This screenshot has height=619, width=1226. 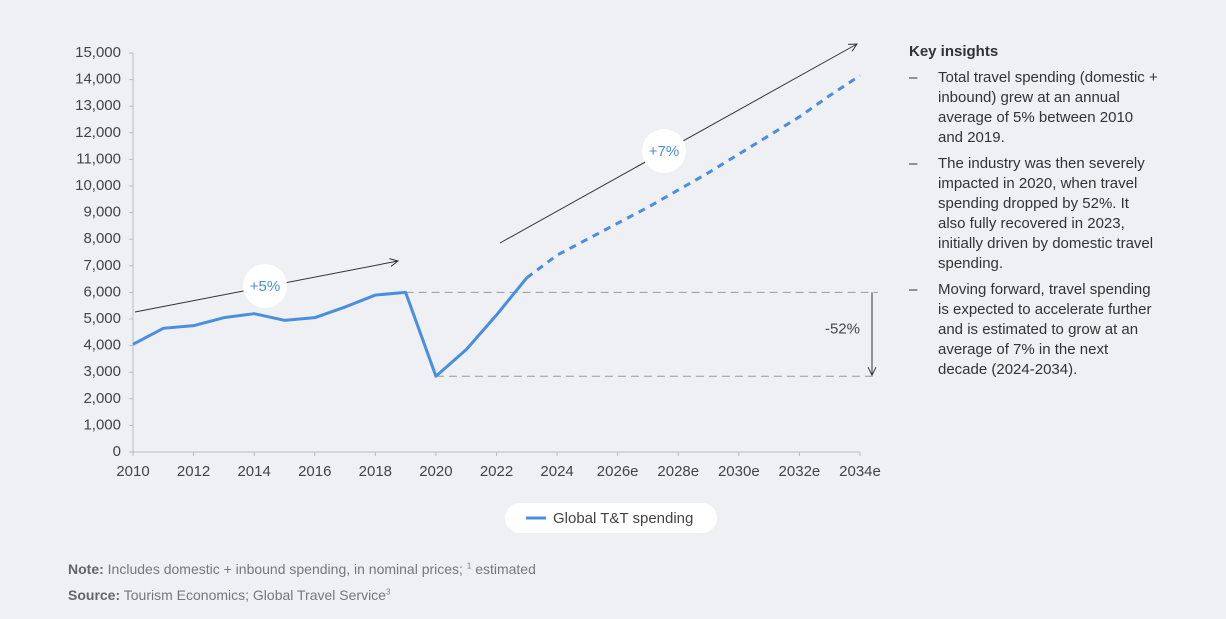 What do you see at coordinates (102, 371) in the screenshot?
I see `y-tick-label: 3,000` at bounding box center [102, 371].